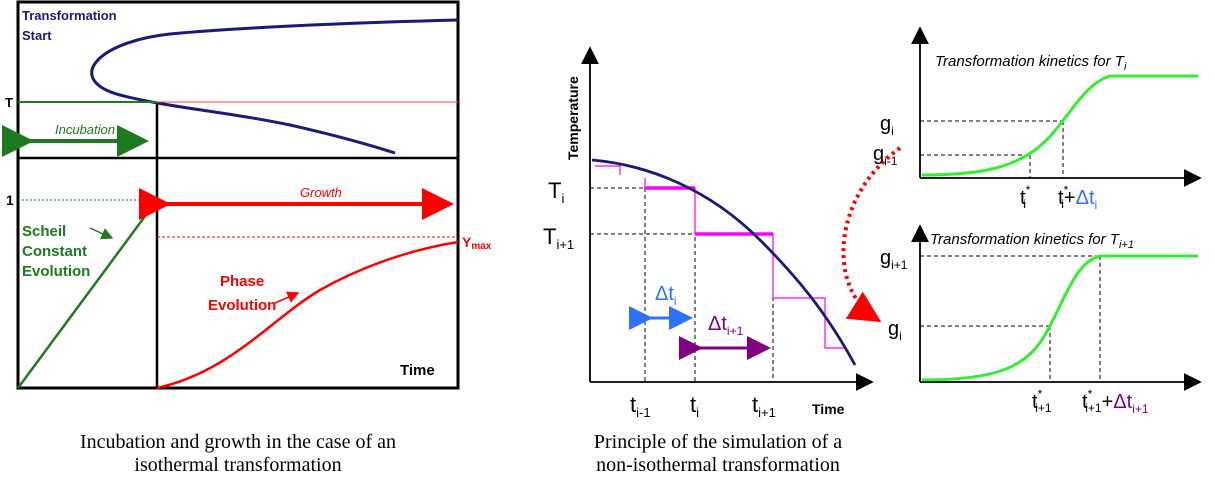 This screenshot has width=1215, height=480. What do you see at coordinates (885, 155) in the screenshot?
I see `kt-gim1-label: gi-1` at bounding box center [885, 155].